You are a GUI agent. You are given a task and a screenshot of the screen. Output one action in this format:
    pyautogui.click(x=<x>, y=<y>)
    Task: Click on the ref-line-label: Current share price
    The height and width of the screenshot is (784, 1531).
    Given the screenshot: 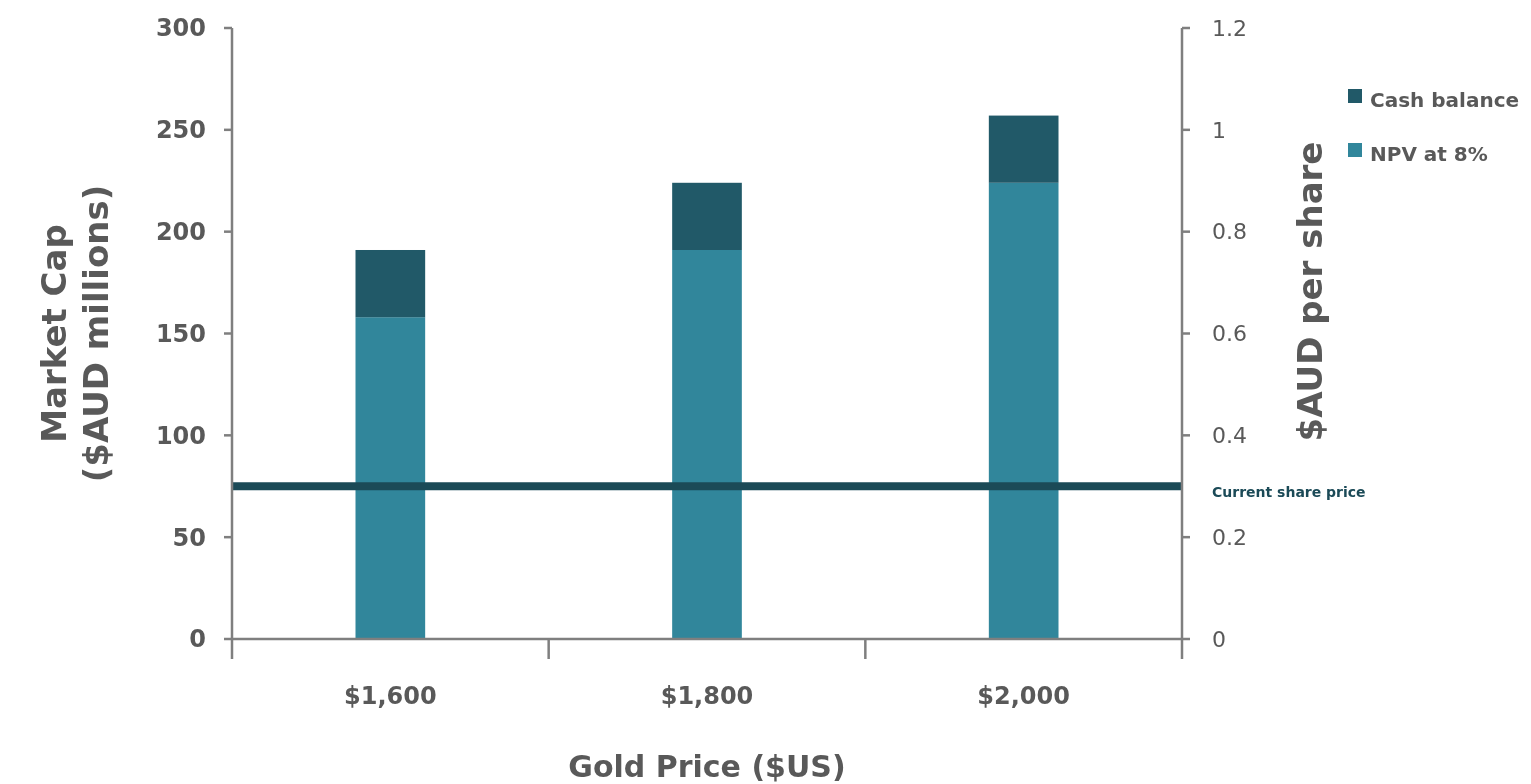 What is the action you would take?
    pyautogui.click(x=1289, y=492)
    